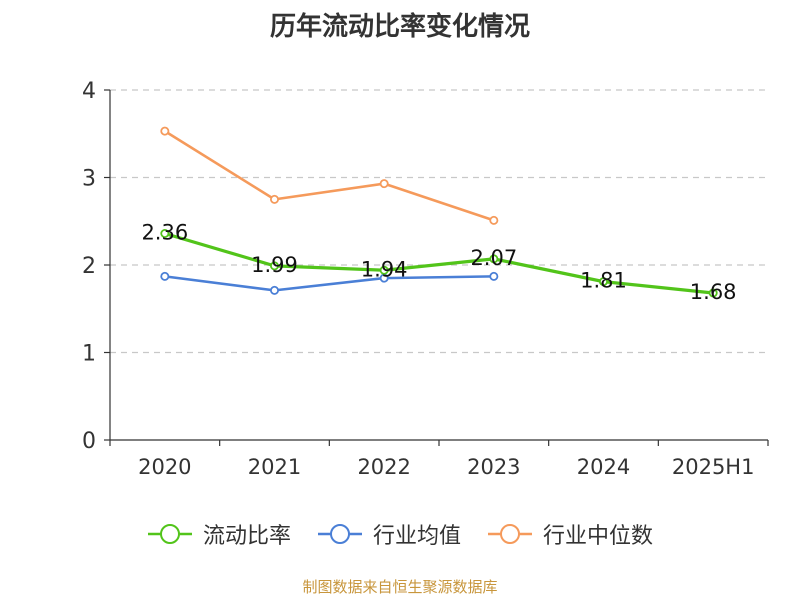 This screenshot has width=800, height=600. Describe the element at coordinates (274, 467) in the screenshot. I see `x-tick-label: 2021` at that location.